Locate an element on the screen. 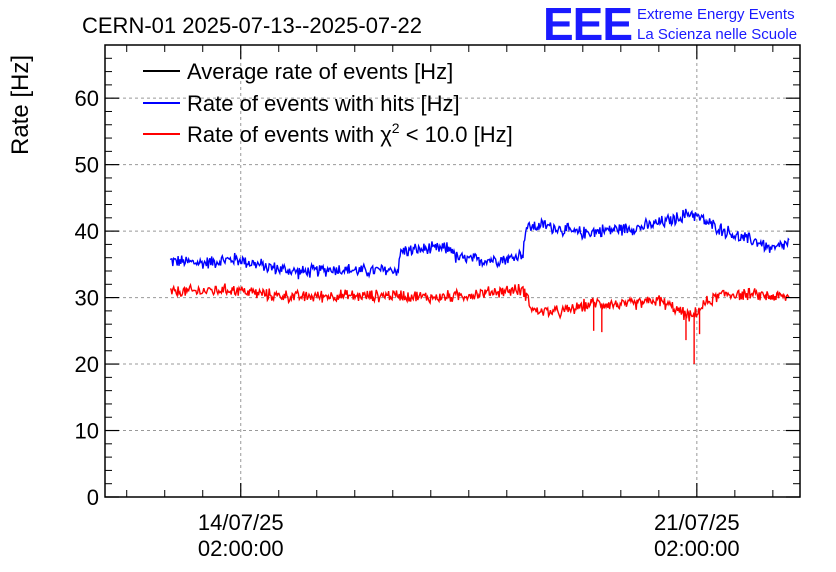 The height and width of the screenshot is (572, 836). chart-title: CERN-01 2025-07-13--2025-07-22 is located at coordinates (252, 25).